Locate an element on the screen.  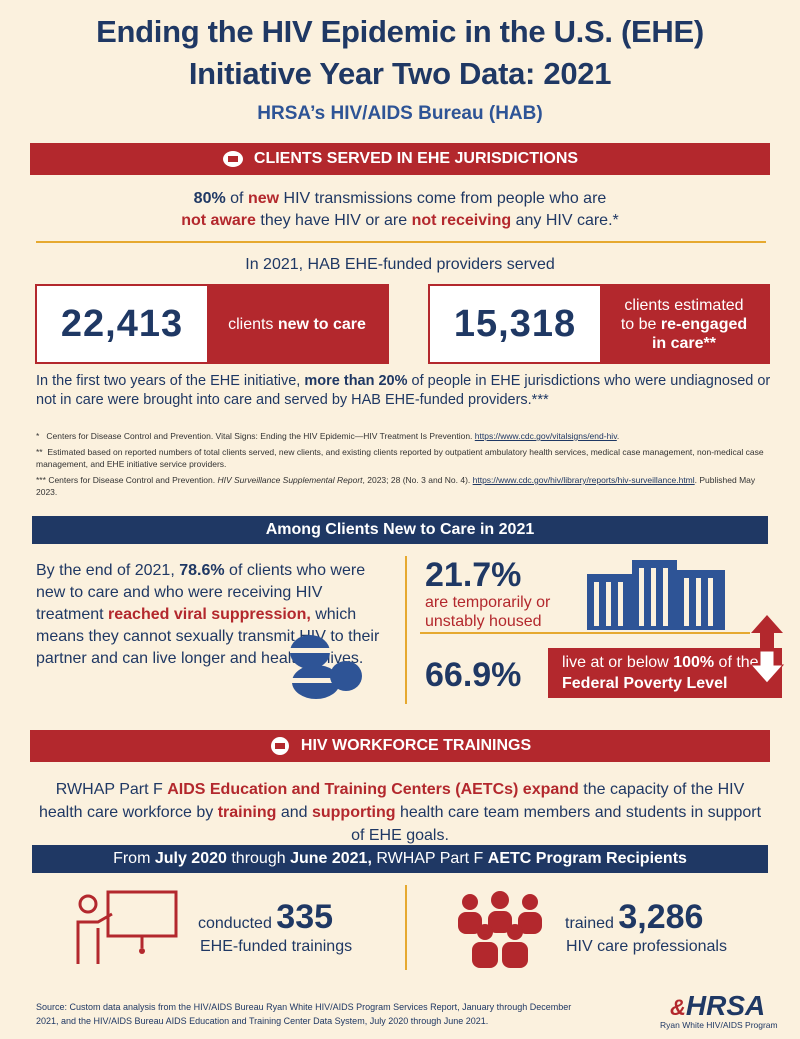
text: and is located at coordinates (294, 812).